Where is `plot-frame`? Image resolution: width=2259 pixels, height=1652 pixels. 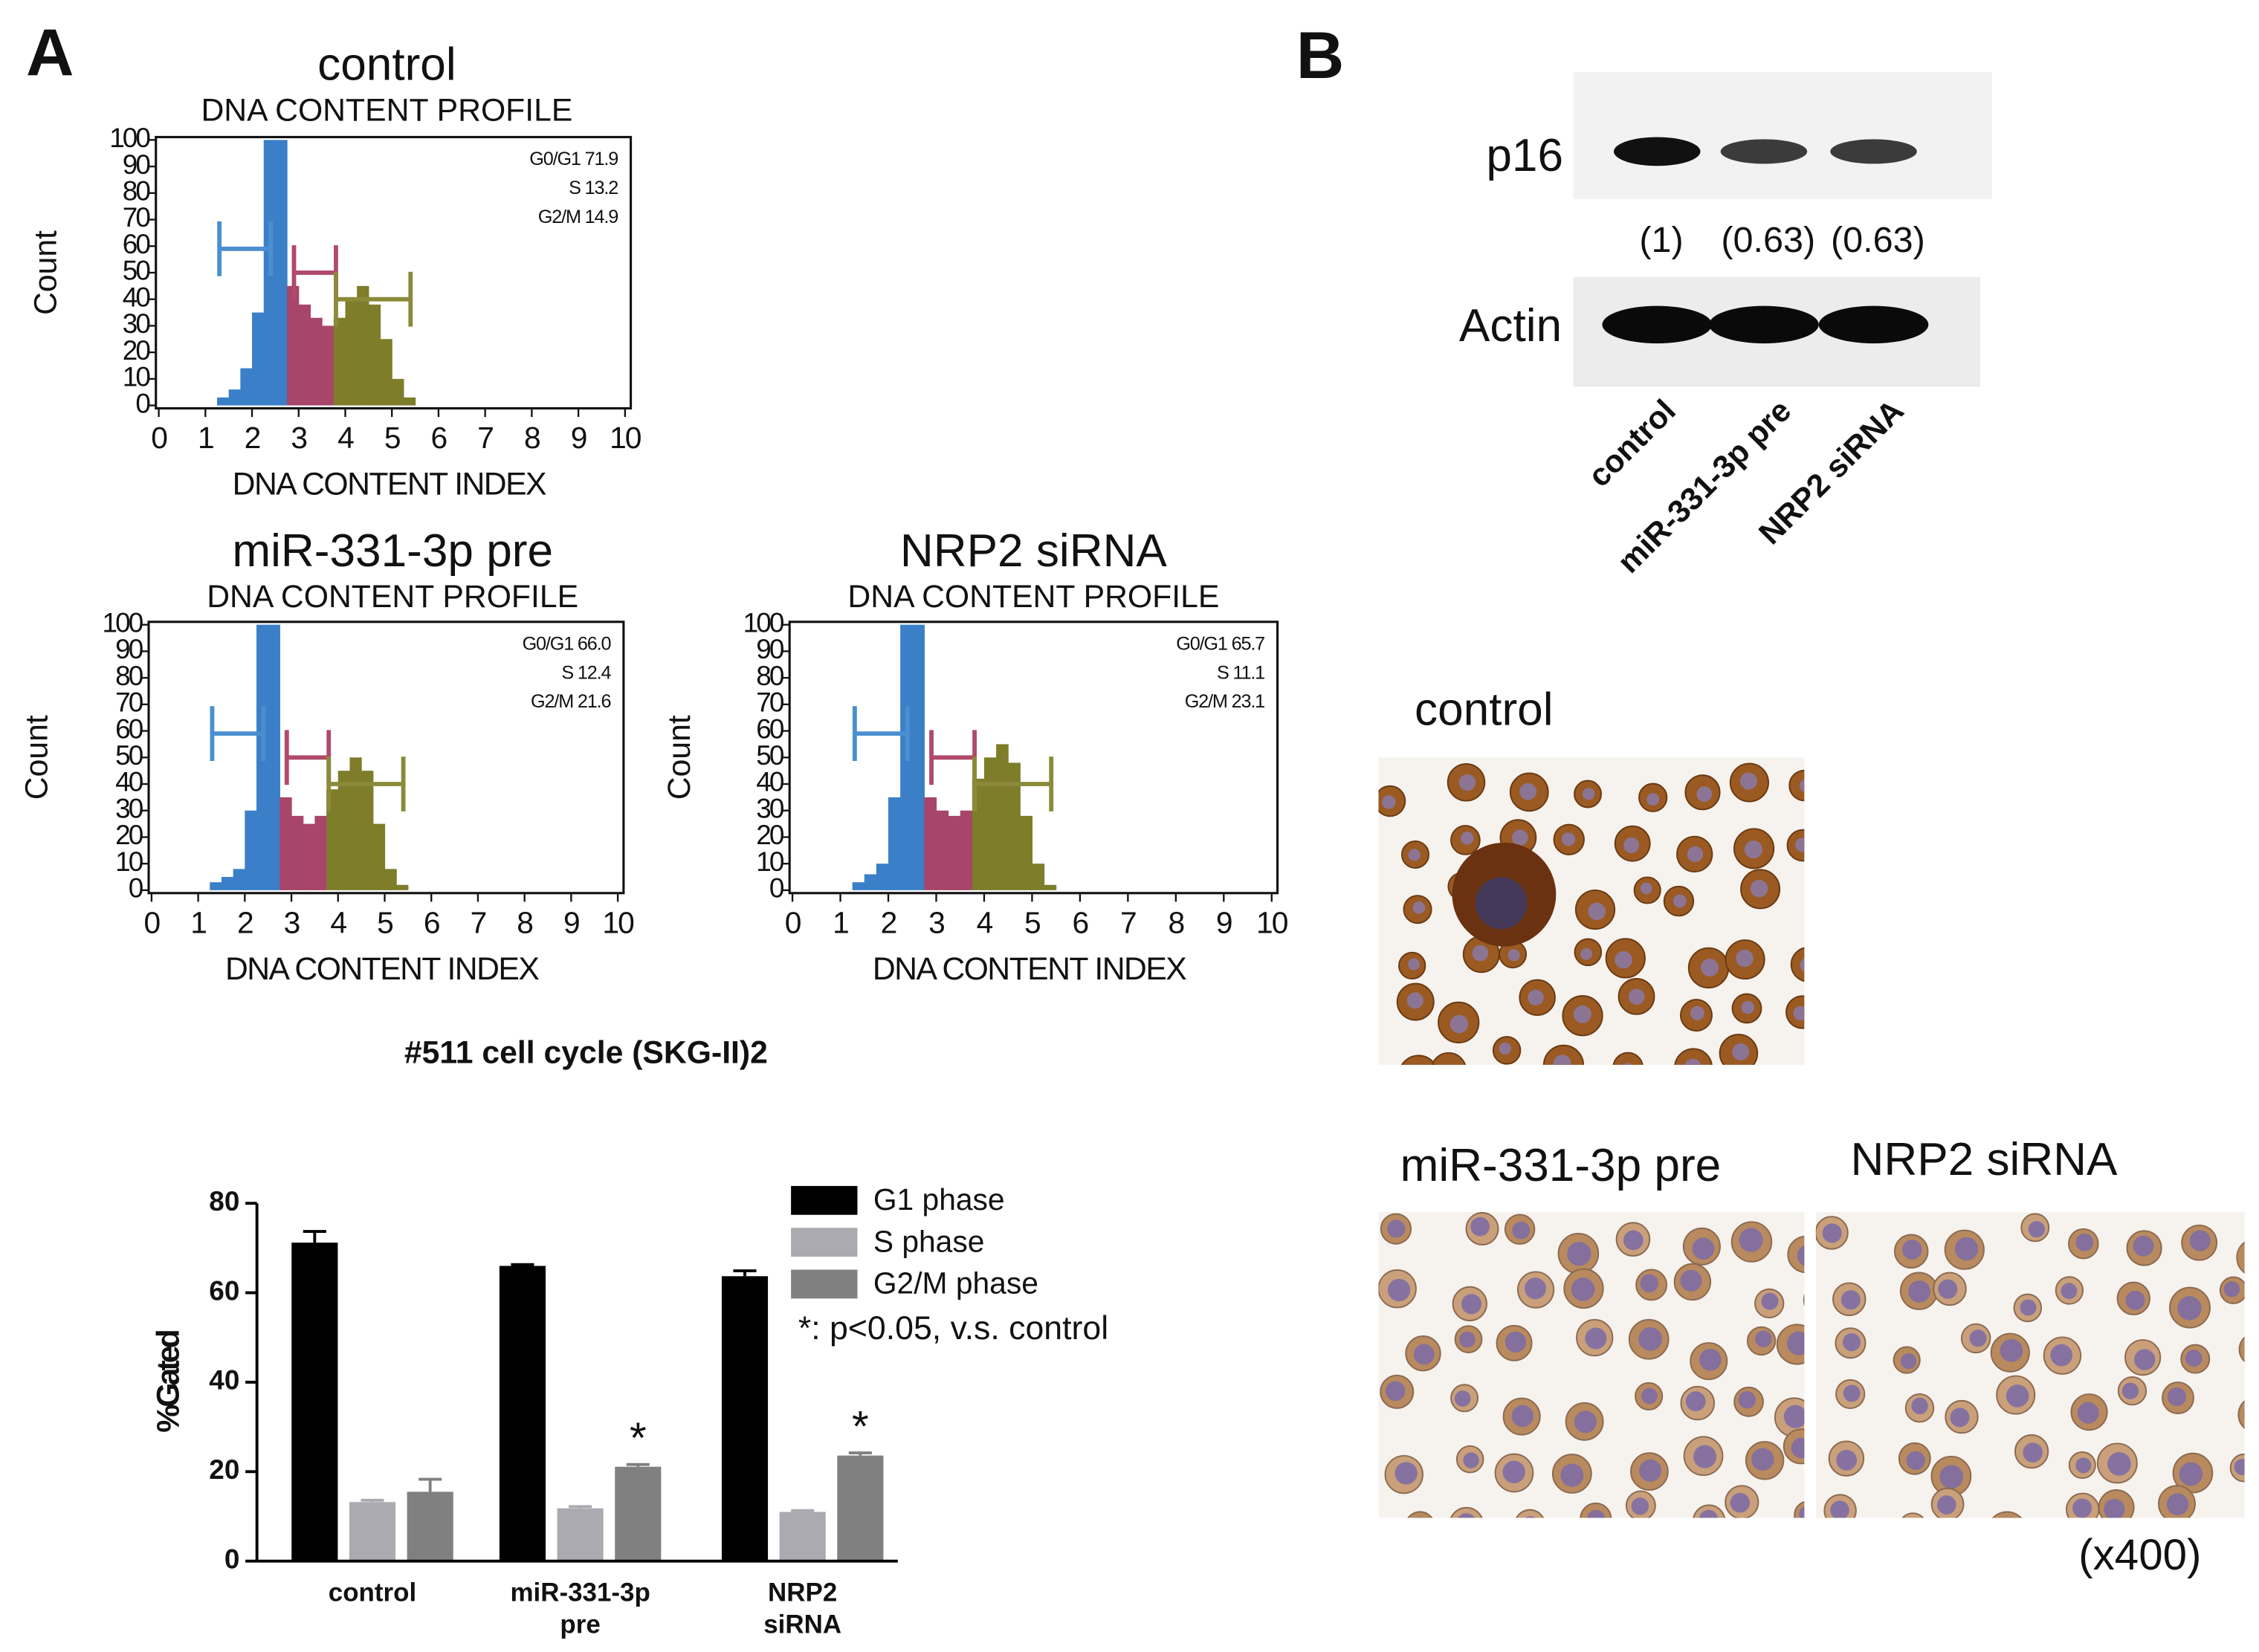
plot-frame is located at coordinates (394, 272).